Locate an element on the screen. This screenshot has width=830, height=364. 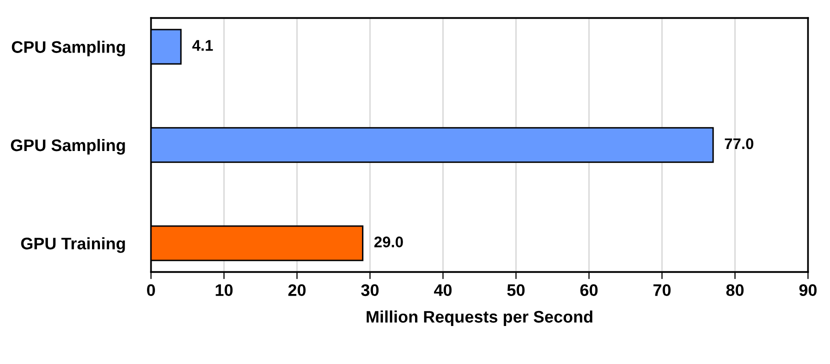
x-tick-label: 10 is located at coordinates (224, 290).